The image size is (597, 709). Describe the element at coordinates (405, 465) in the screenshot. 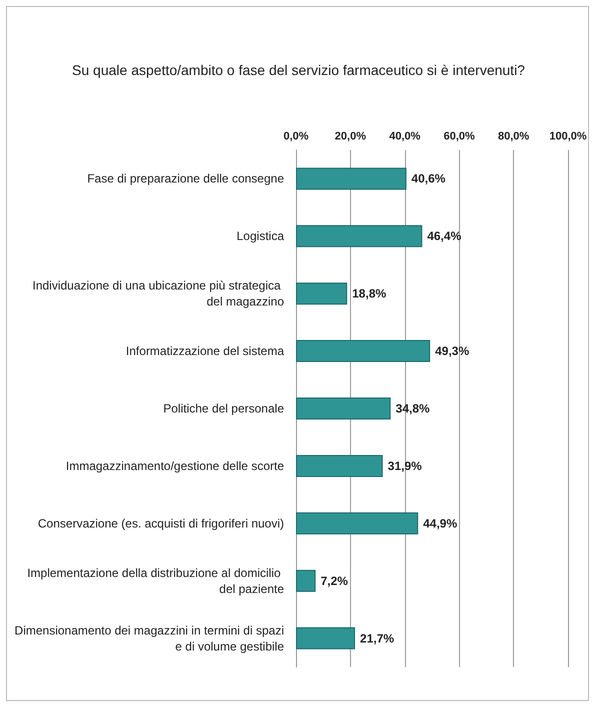

I see `data-label: 31,9%` at that location.